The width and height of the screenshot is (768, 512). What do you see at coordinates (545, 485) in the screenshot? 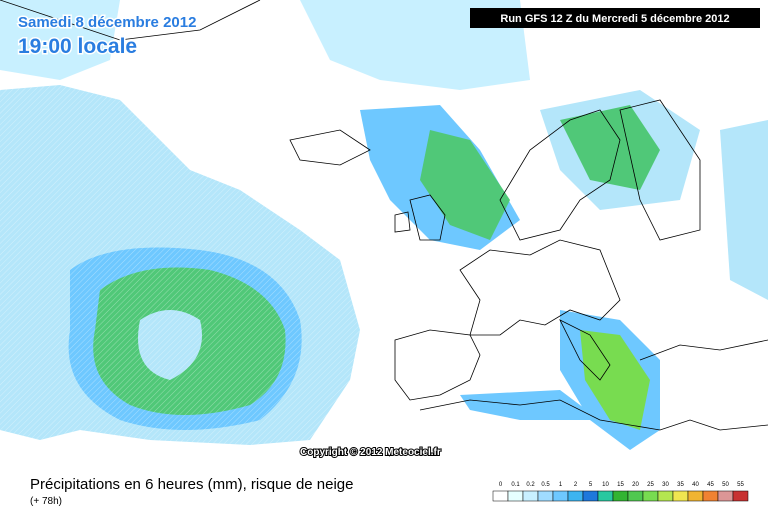
I see `legend-label: 0.5` at bounding box center [545, 485].